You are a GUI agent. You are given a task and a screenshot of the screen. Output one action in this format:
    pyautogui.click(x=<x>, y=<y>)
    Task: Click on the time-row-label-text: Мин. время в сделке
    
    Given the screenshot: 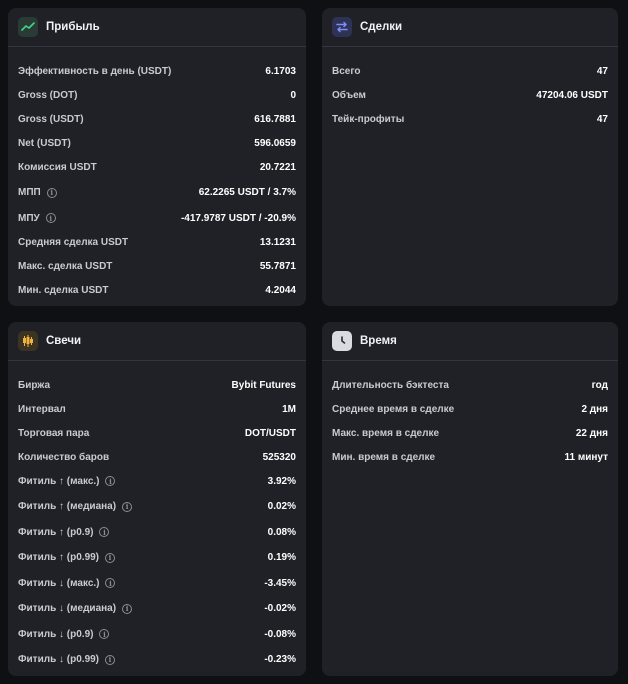 What is the action you would take?
    pyautogui.click(x=384, y=457)
    